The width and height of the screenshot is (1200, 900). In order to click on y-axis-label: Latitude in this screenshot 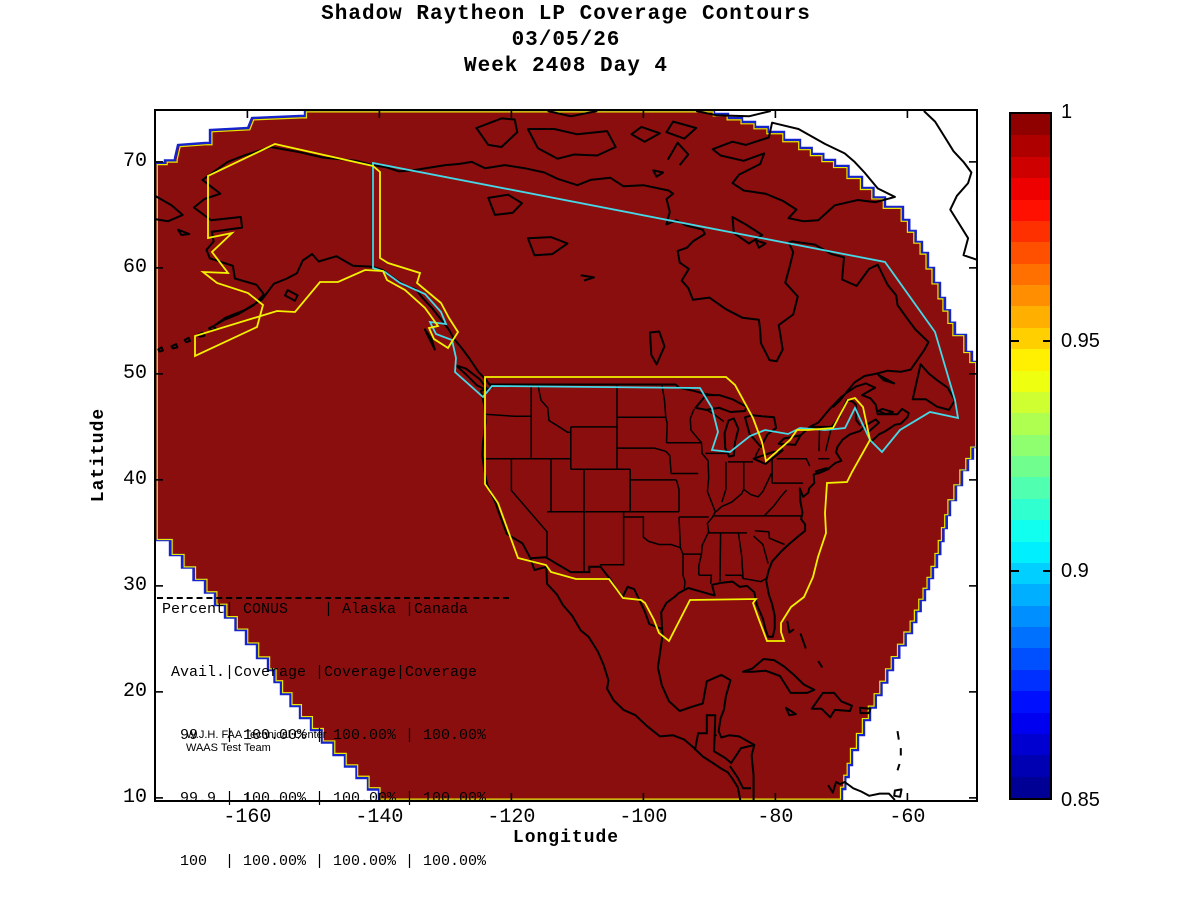, I will do `click(99, 455)`.